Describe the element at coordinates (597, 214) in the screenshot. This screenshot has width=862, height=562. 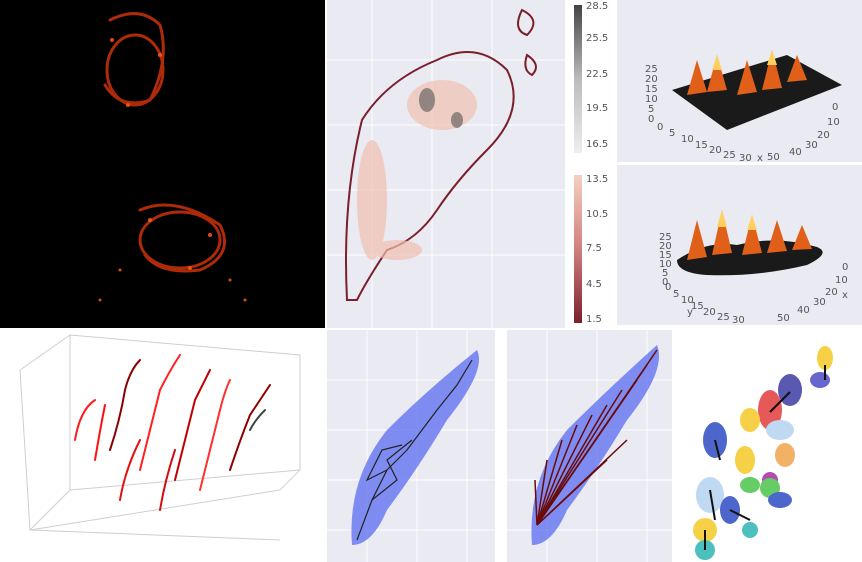
I see `colorbar-tick: 10.5` at that location.